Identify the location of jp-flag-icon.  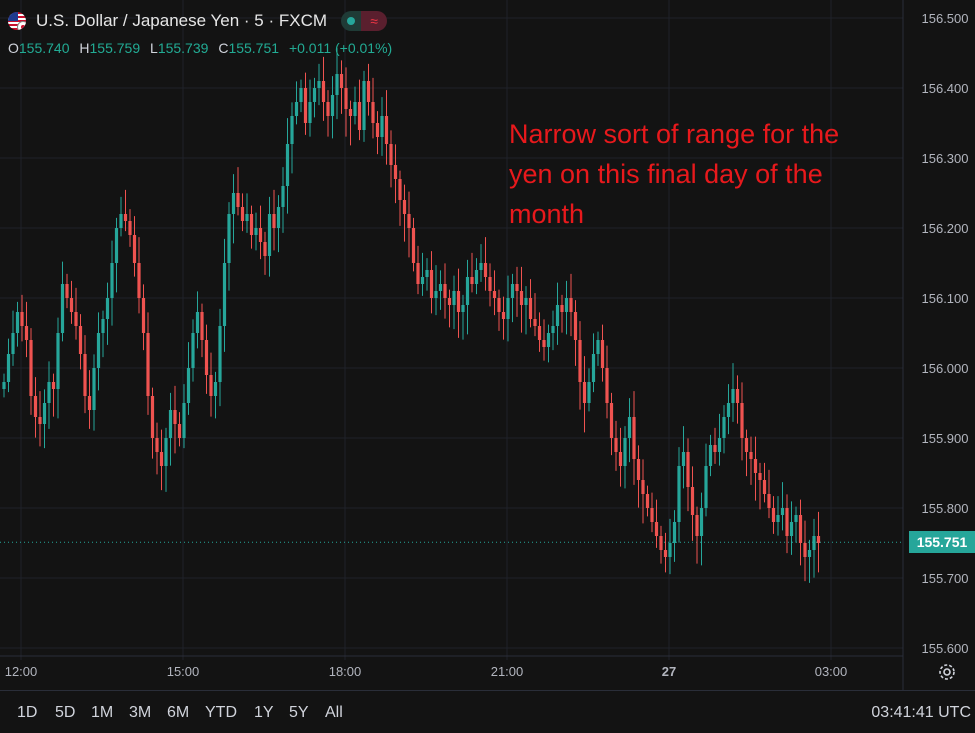
(21, 25).